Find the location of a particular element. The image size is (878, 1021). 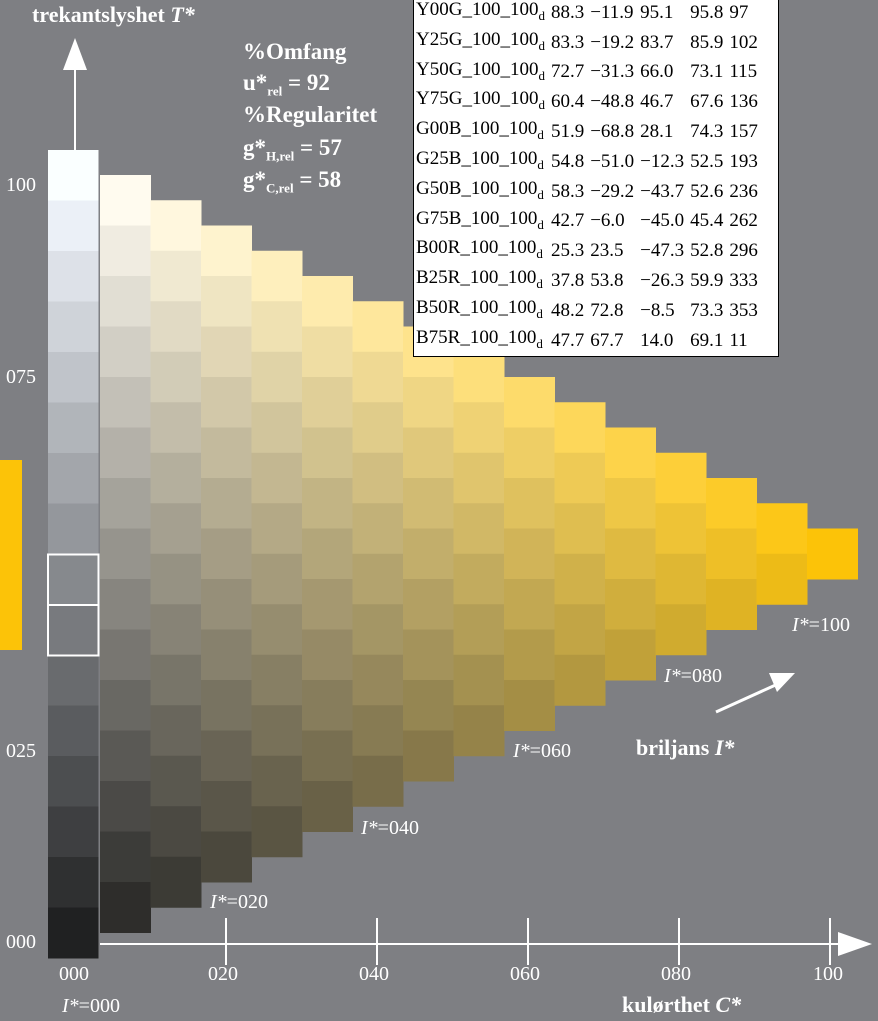

table-cell: 73.3 is located at coordinates (707, 310).